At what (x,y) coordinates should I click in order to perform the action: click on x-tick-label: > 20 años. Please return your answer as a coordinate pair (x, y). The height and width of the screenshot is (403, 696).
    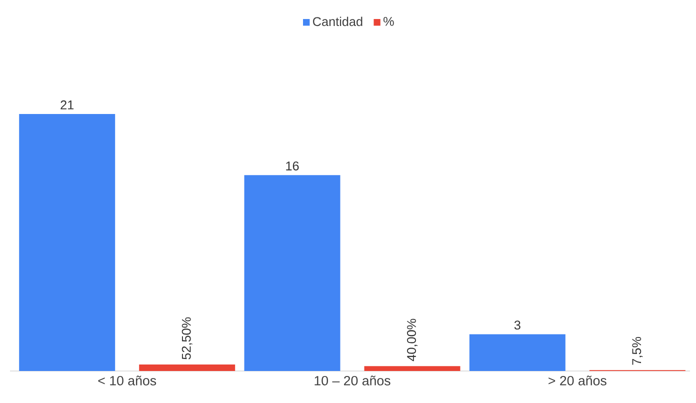
    Looking at the image, I should click on (577, 381).